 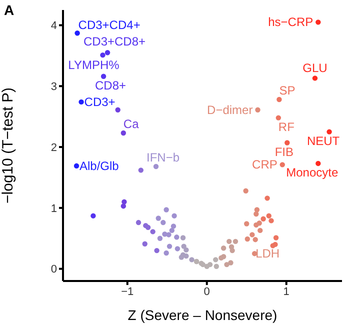 What do you see at coordinates (8, 146) in the screenshot?
I see `y-axis-title: −log10 (T−test P)` at bounding box center [8, 146].